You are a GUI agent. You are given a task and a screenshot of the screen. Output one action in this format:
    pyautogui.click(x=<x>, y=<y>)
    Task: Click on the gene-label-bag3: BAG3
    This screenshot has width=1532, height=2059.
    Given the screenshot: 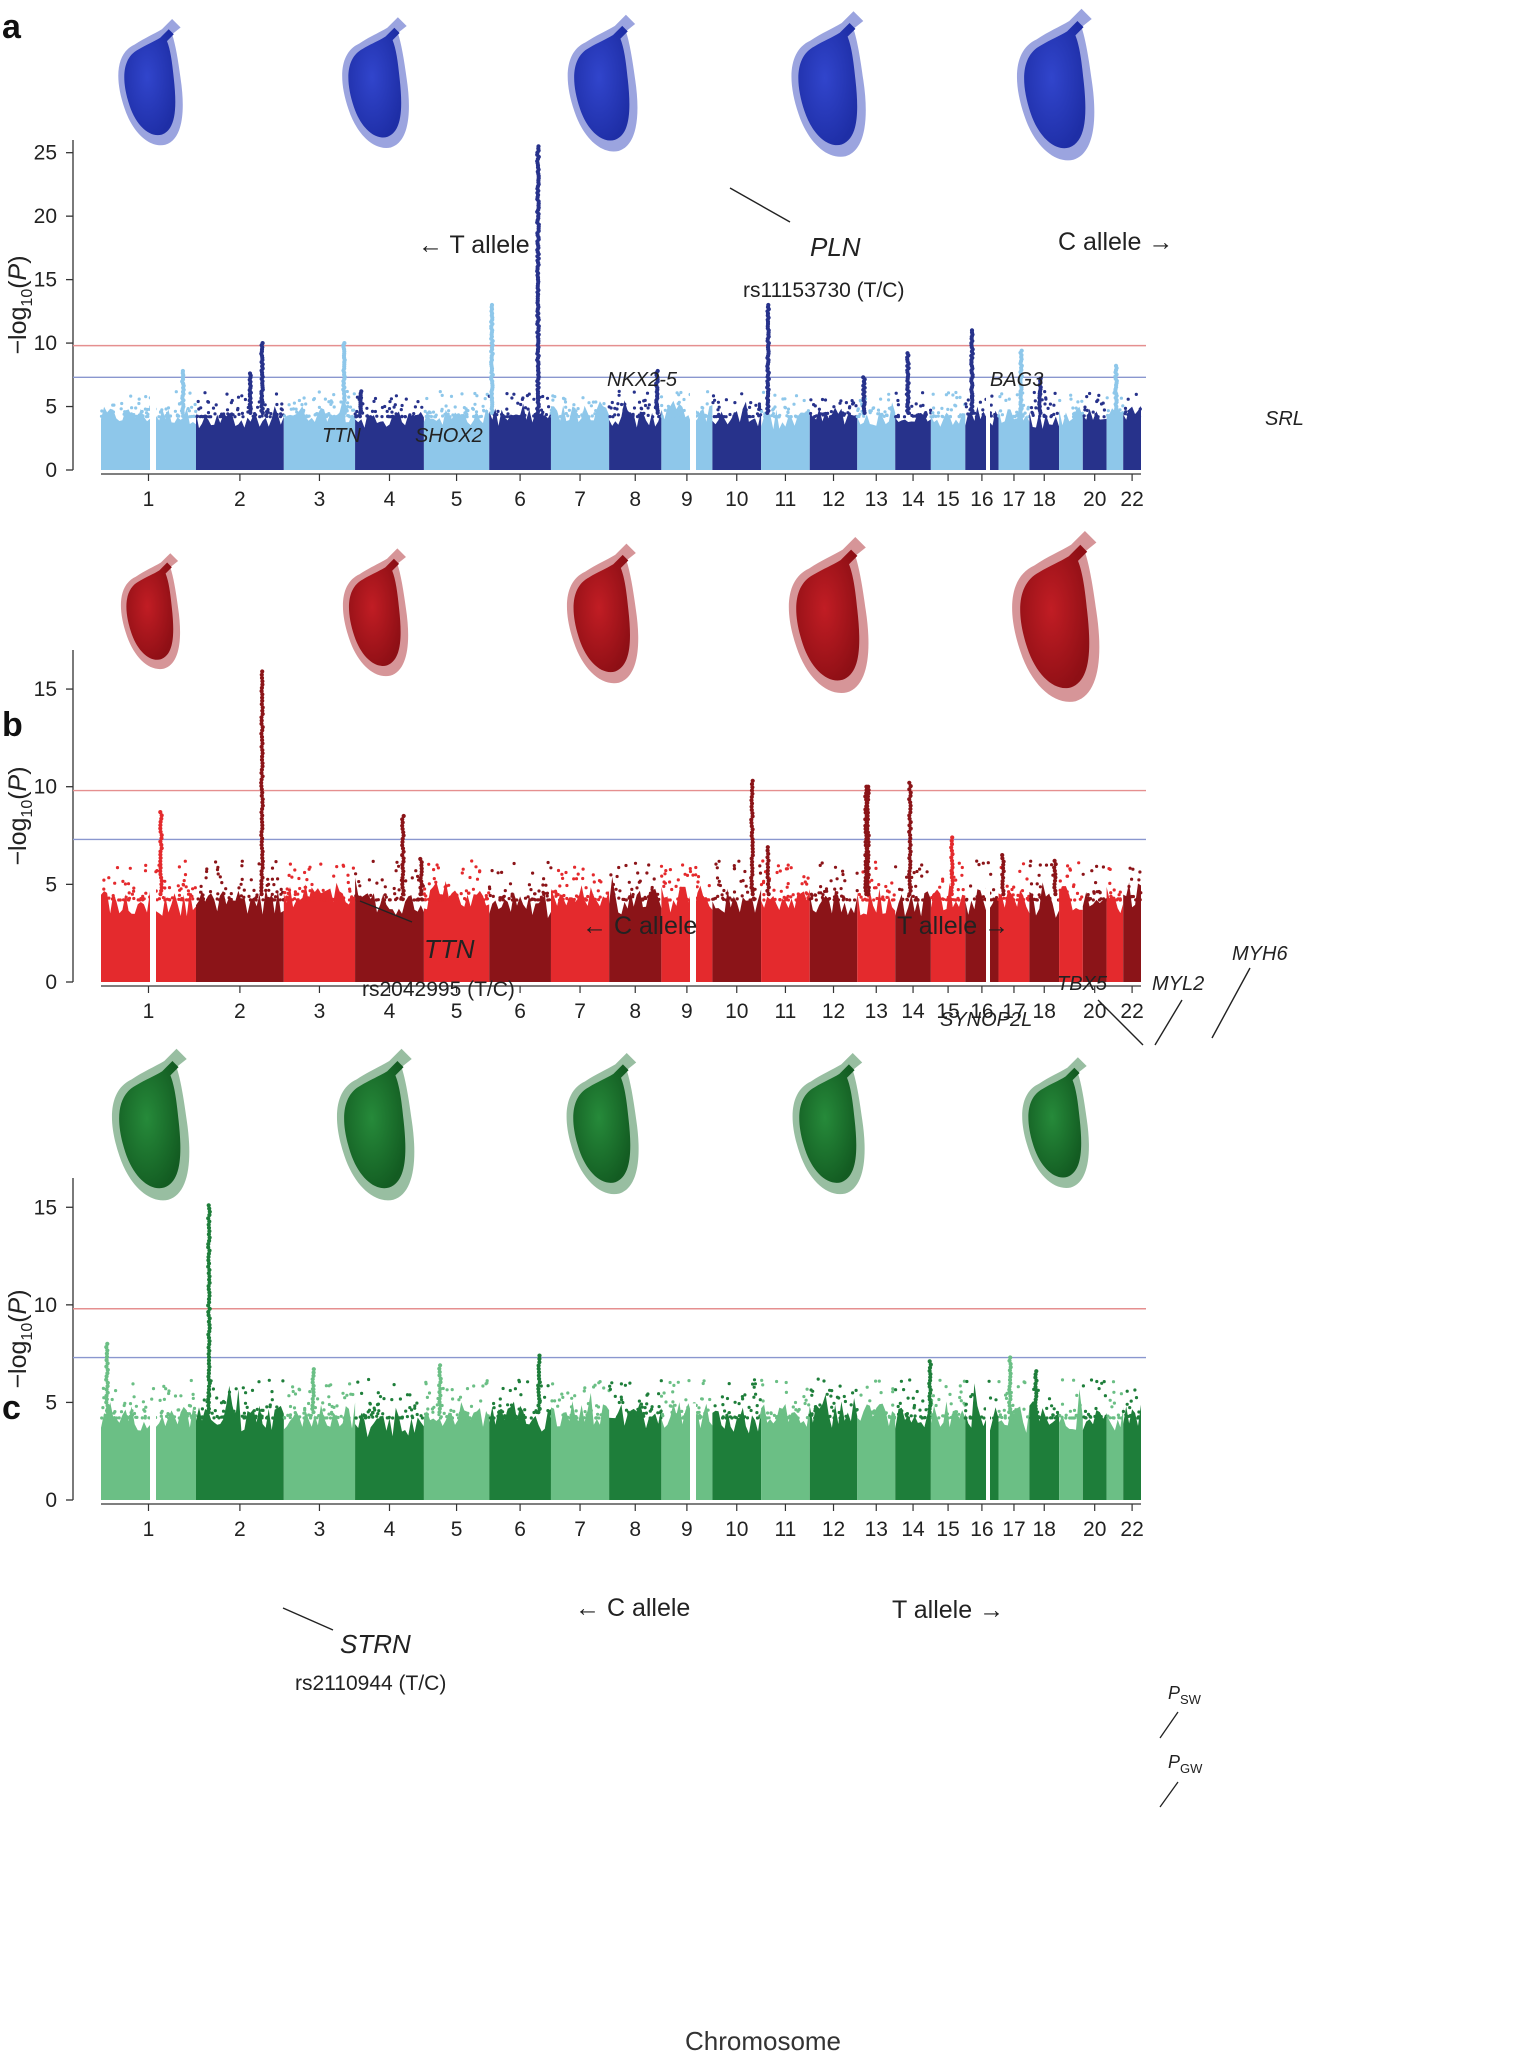 What is the action you would take?
    pyautogui.click(x=1016, y=380)
    